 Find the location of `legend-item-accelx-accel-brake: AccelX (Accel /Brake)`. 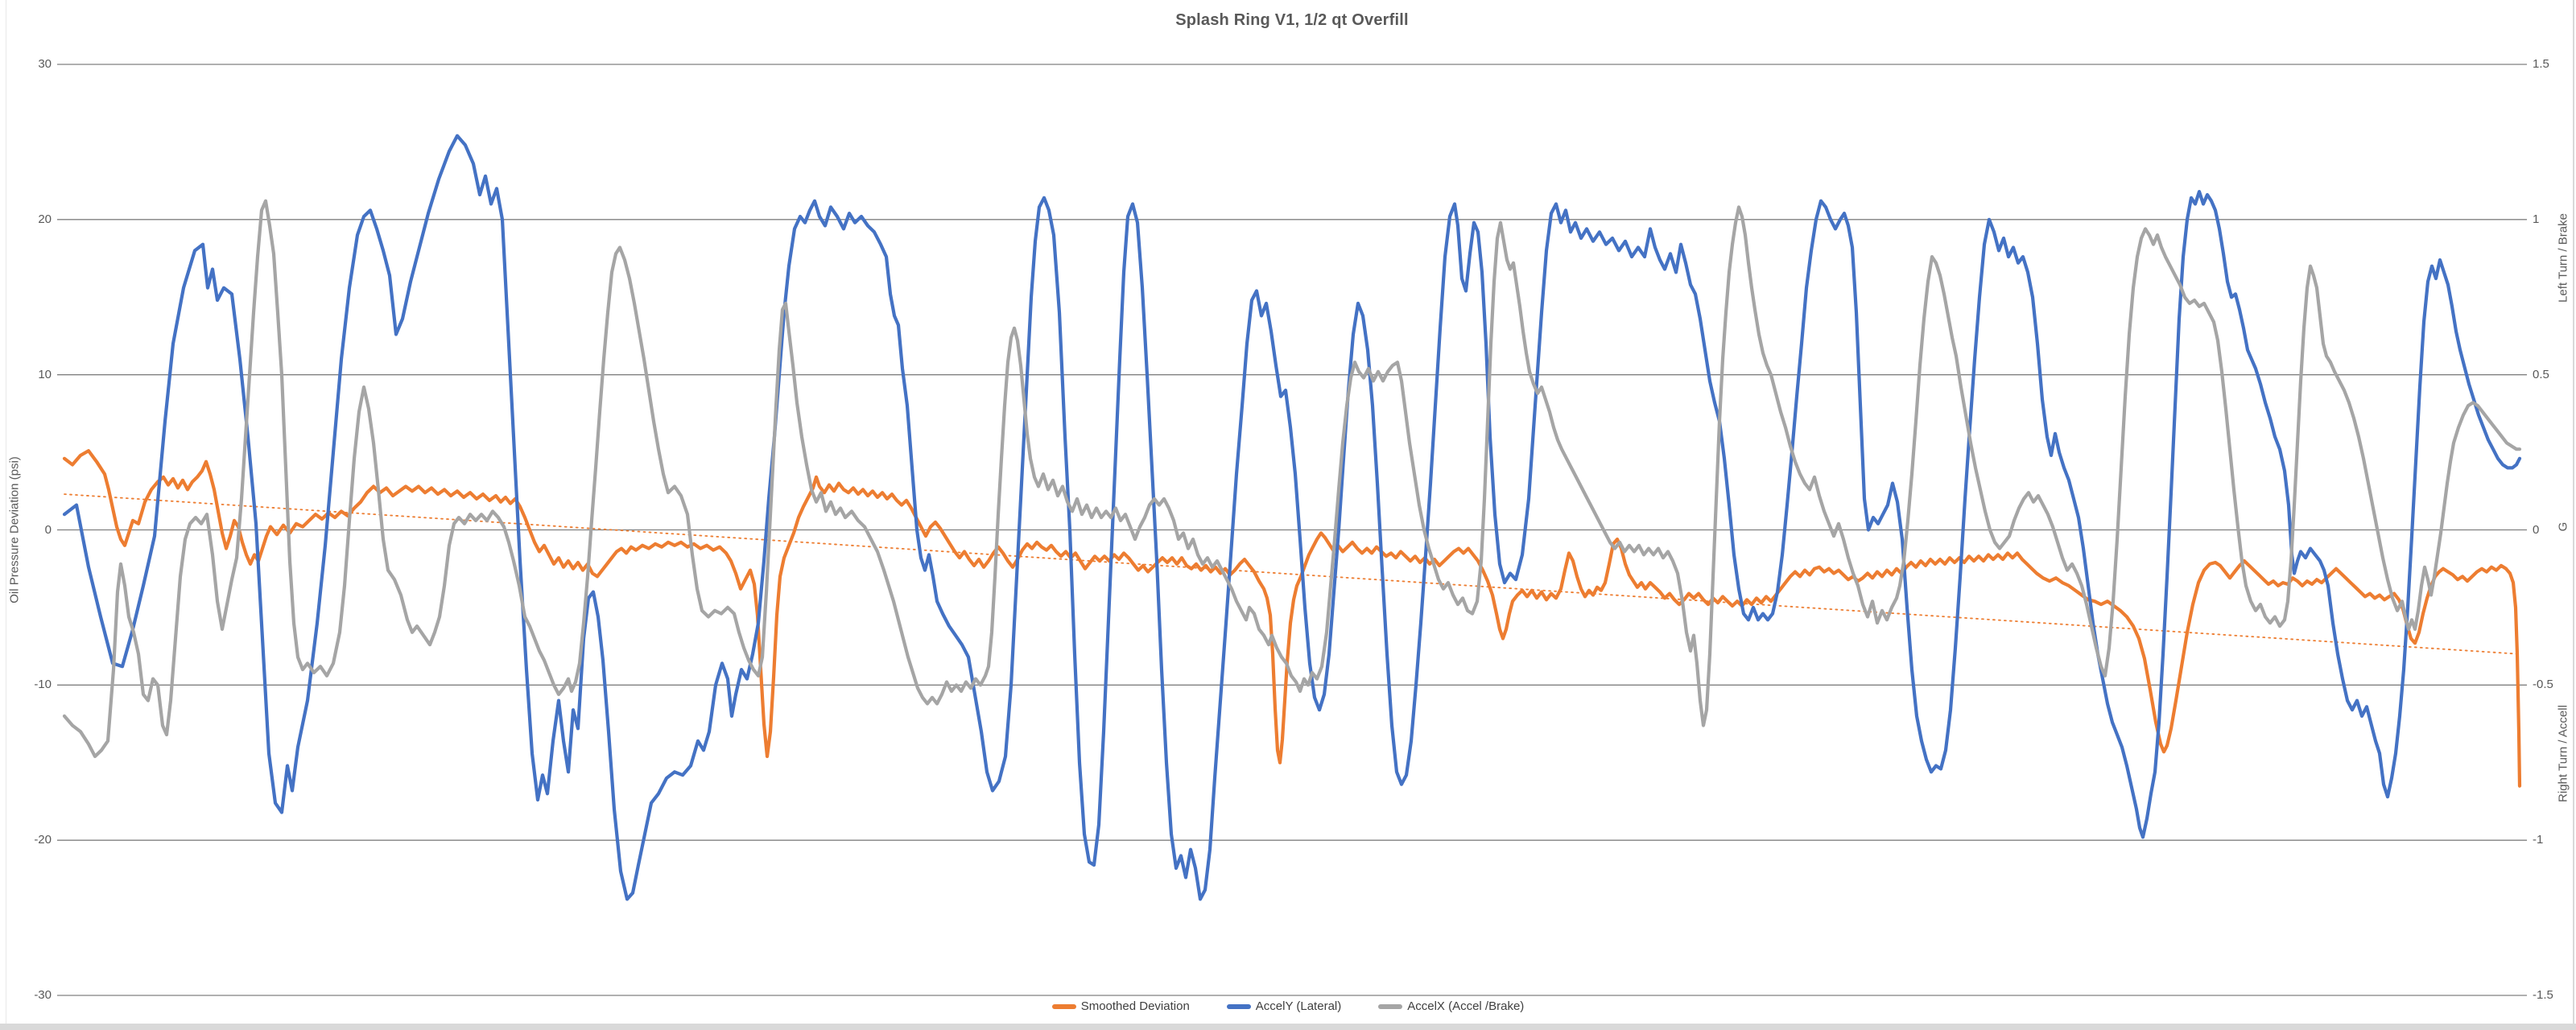

legend-item-accelx-accel-brake: AccelX (Accel /Brake) is located at coordinates (1451, 1006).